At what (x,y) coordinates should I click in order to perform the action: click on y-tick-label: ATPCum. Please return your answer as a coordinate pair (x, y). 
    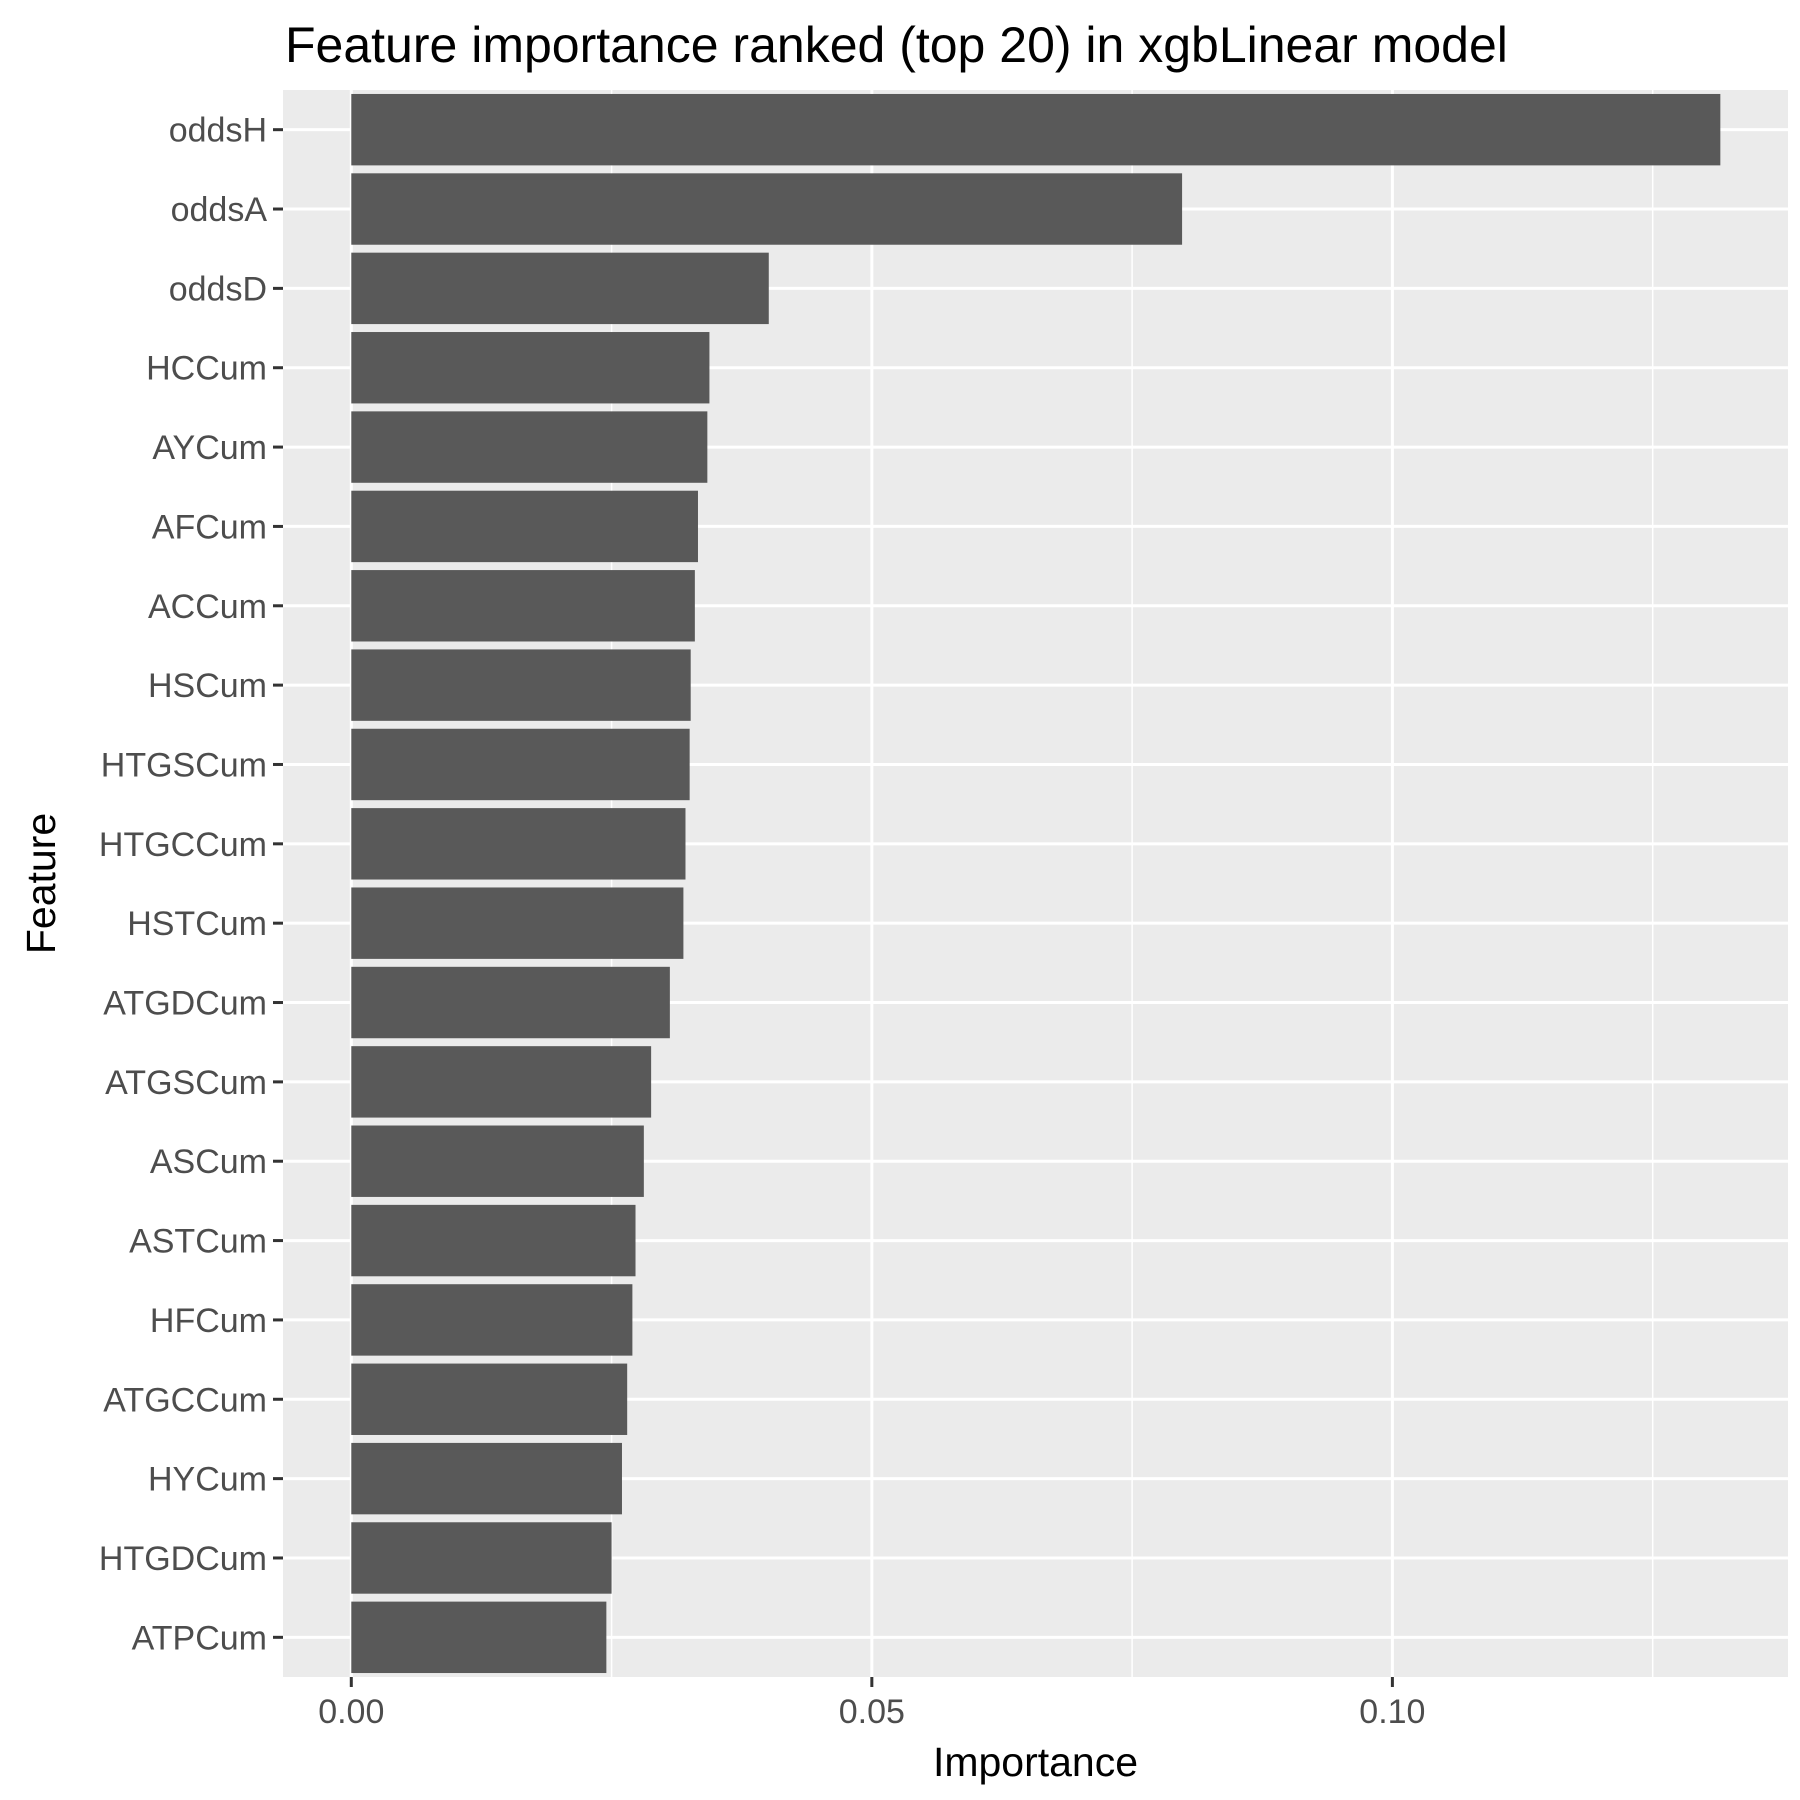
    Looking at the image, I should click on (199, 1638).